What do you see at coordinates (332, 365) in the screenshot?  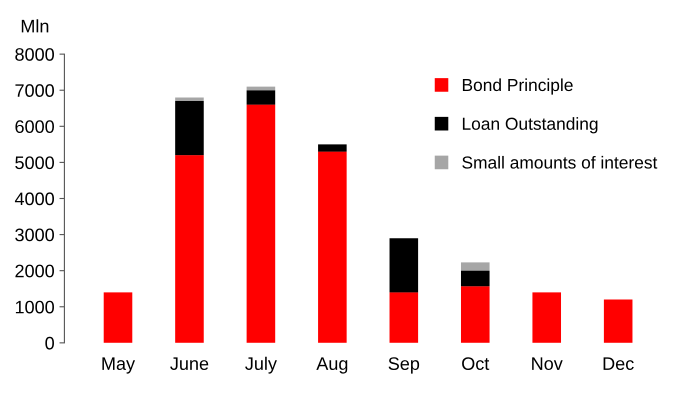 I see `x-tick-label: Aug` at bounding box center [332, 365].